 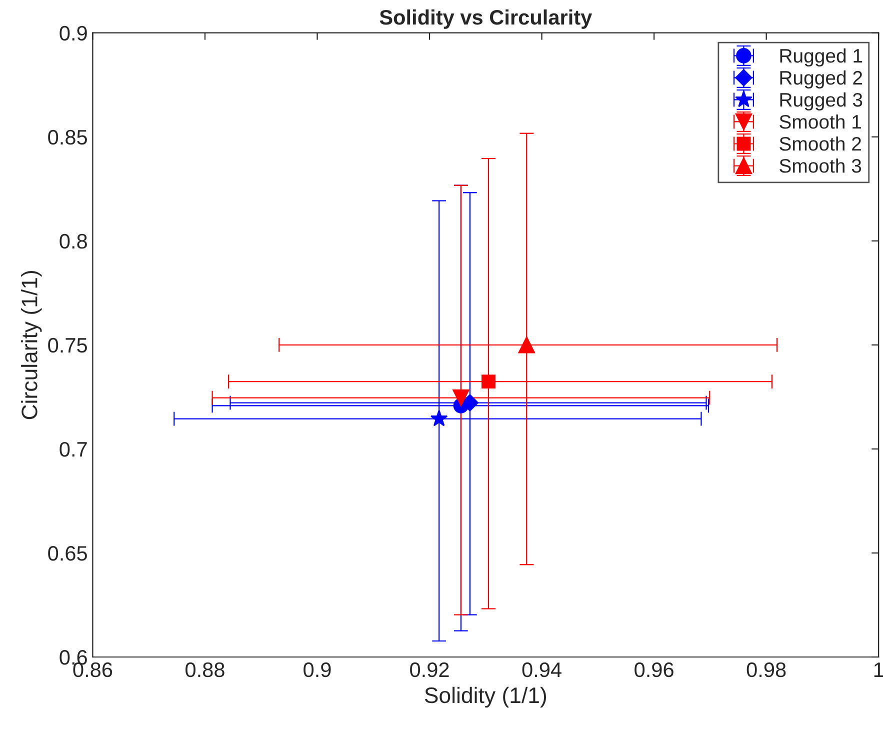 What do you see at coordinates (821, 79) in the screenshot?
I see `legend-label: Rugged 2` at bounding box center [821, 79].